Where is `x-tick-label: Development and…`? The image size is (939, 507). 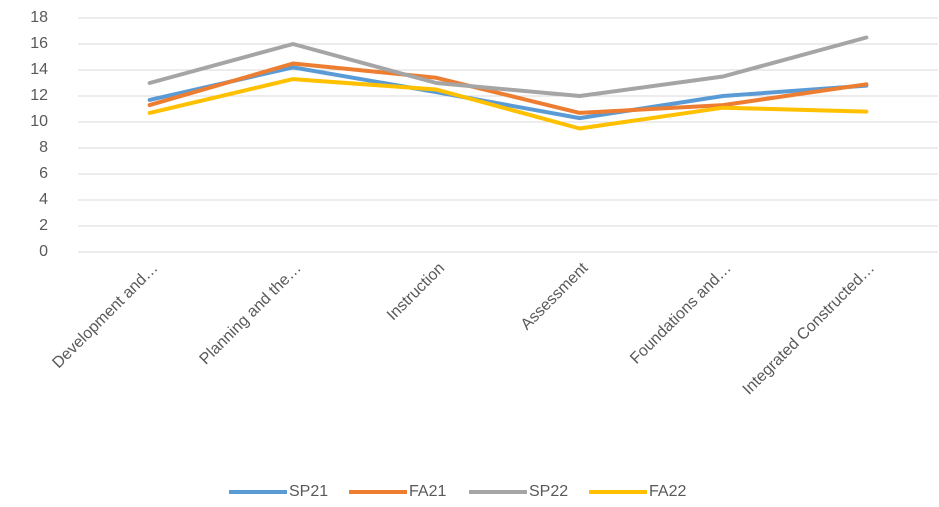 x-tick-label: Development and… is located at coordinates (105, 316).